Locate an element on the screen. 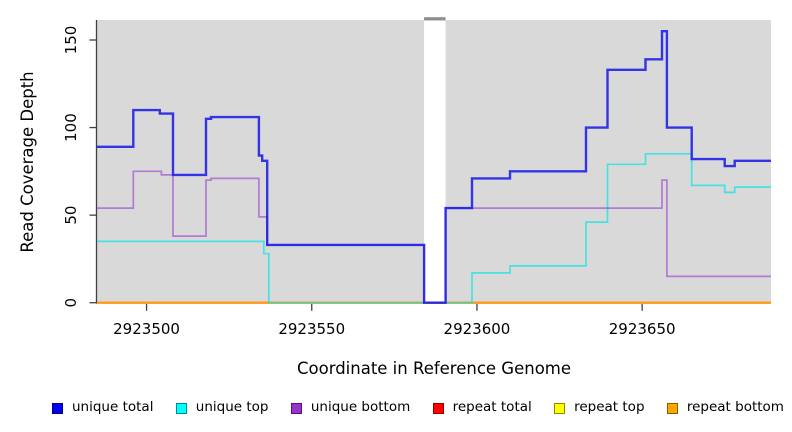  legend-item-unique-total: unique total is located at coordinates (102, 408).